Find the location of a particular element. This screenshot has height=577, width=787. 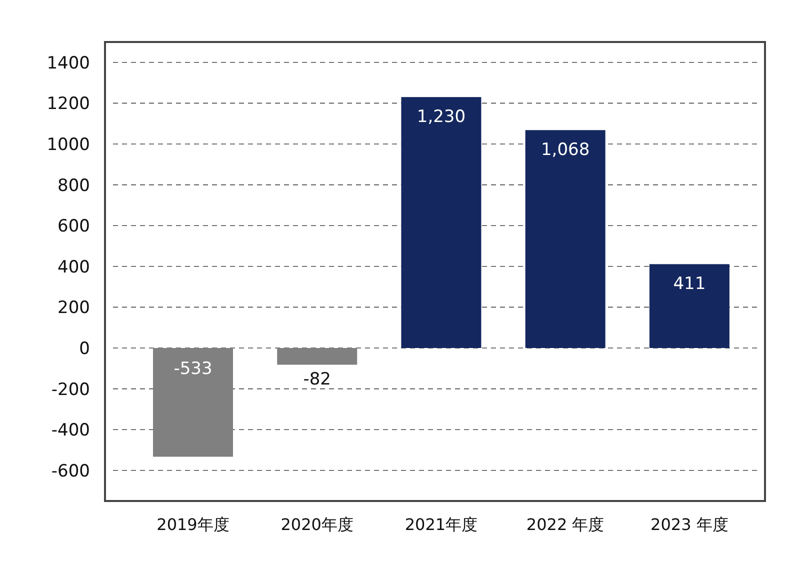

y-tick-label: -200 is located at coordinates (70, 390).